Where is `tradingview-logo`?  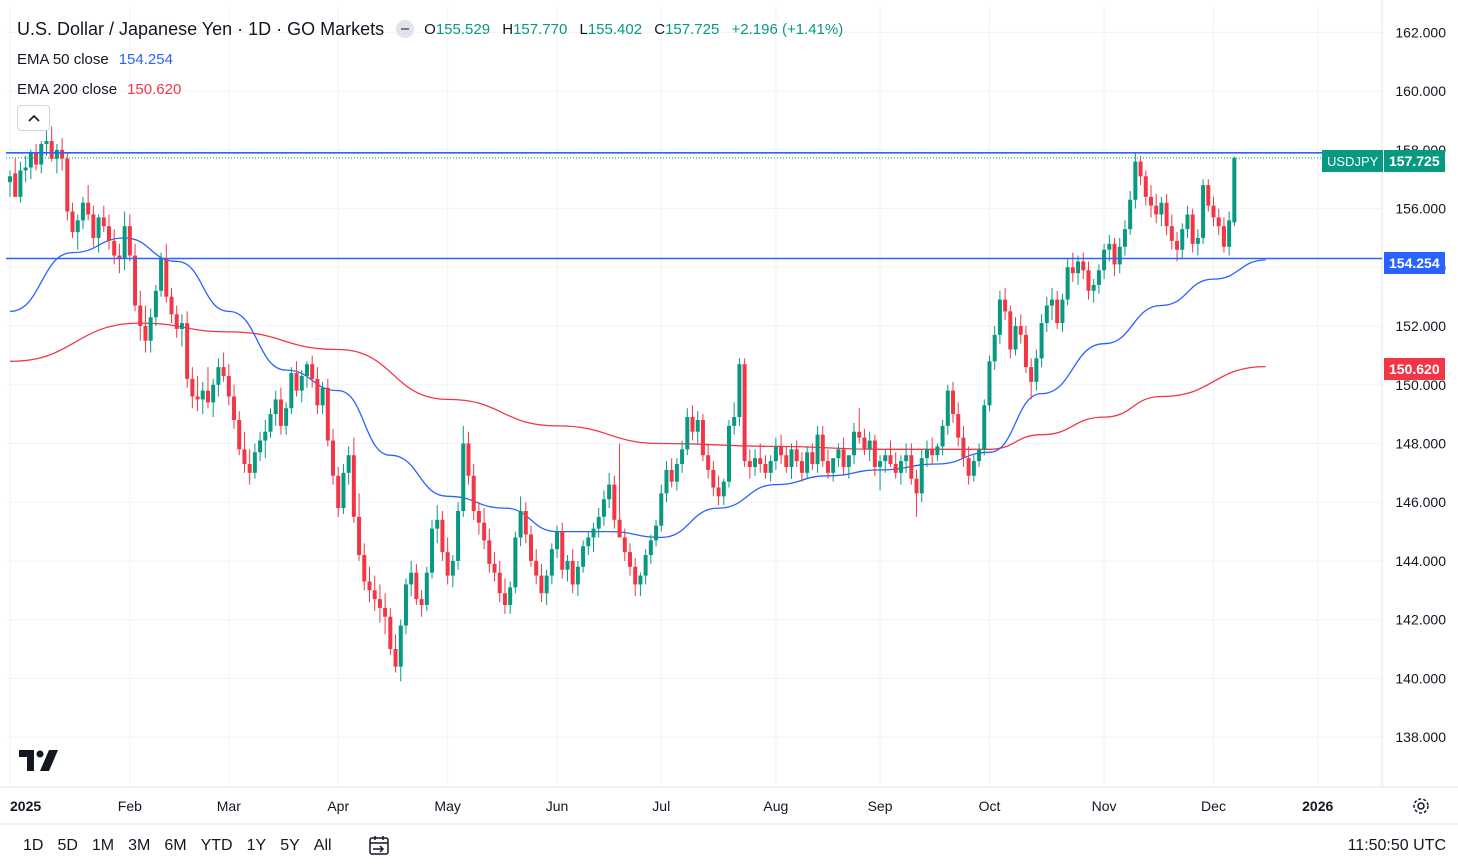
tradingview-logo is located at coordinates (39, 761).